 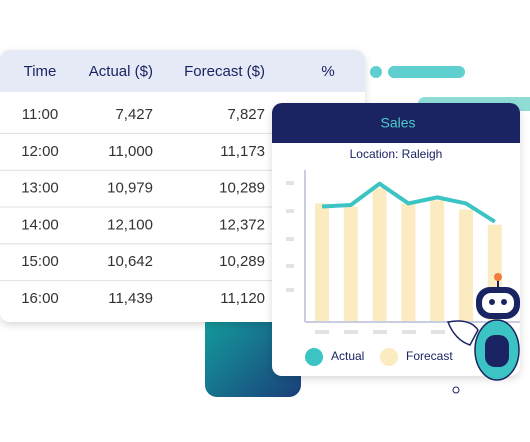 I want to click on chart-title: Sales, so click(x=397, y=123).